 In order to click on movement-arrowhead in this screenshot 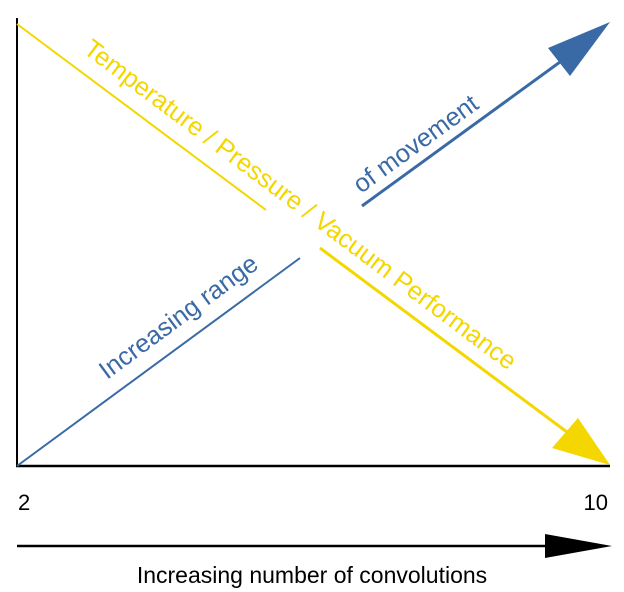, I will do `click(579, 49)`.